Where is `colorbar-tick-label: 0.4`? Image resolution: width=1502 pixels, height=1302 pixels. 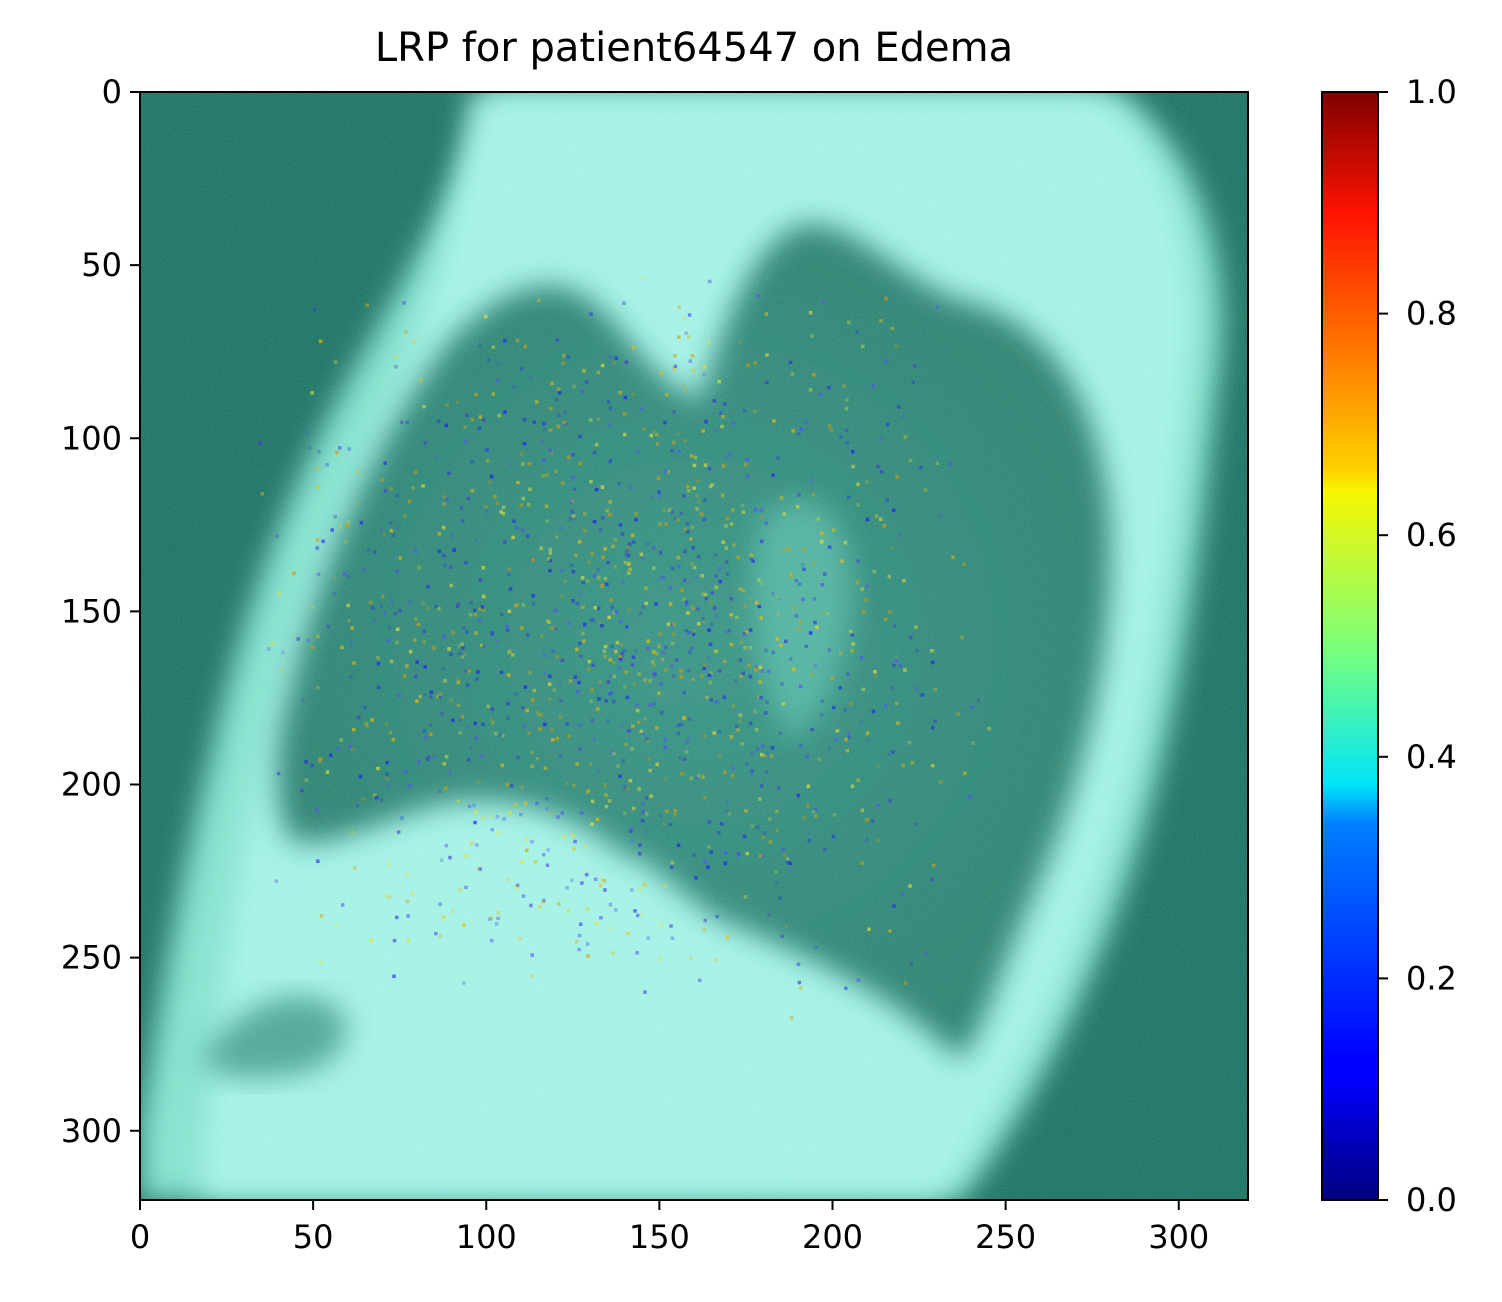
colorbar-tick-label: 0.4 is located at coordinates (1431, 757).